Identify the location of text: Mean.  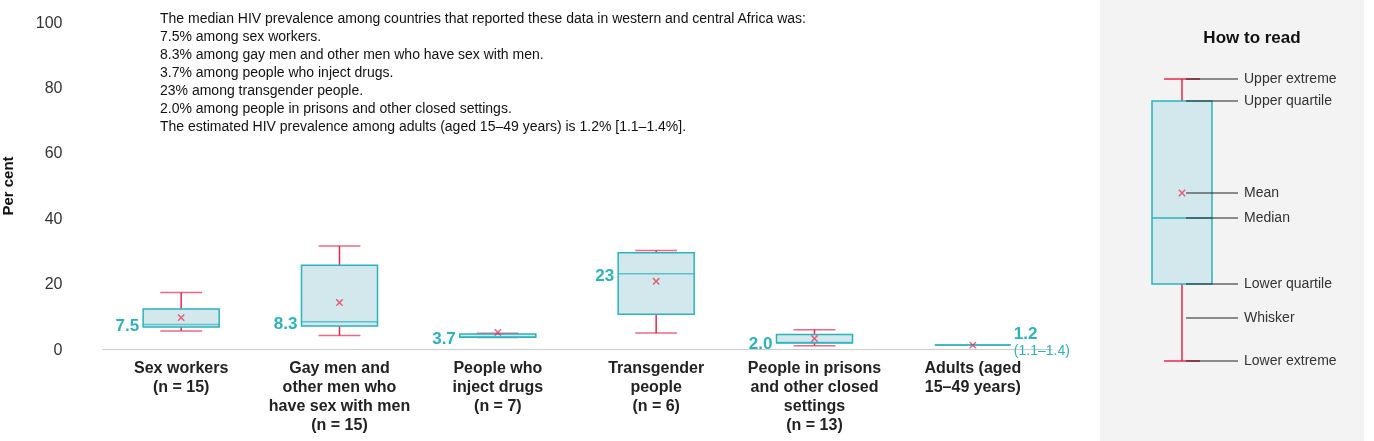
(1262, 192).